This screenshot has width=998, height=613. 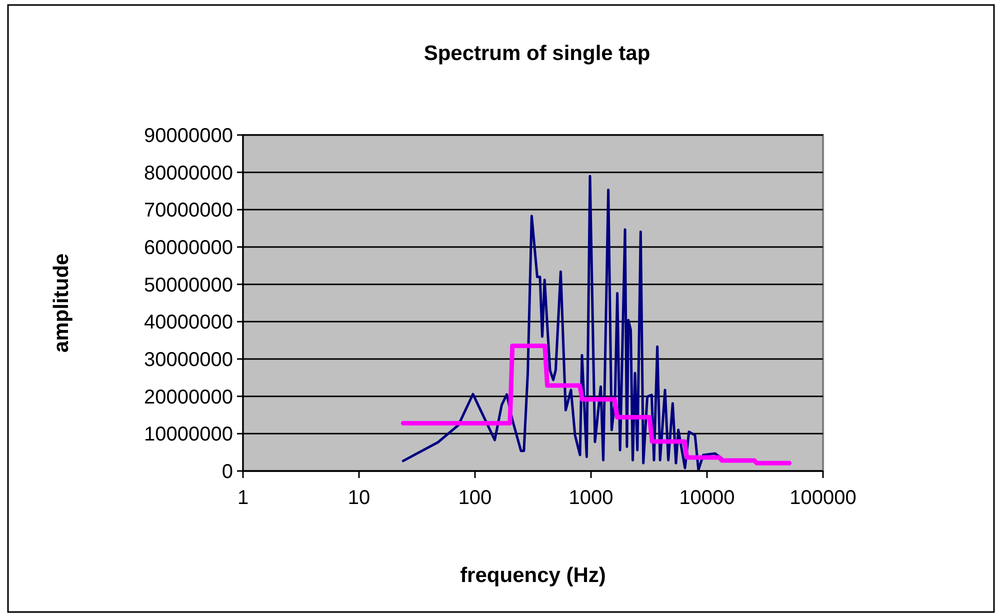 What do you see at coordinates (823, 498) in the screenshot?
I see `x-tick-label: 100000` at bounding box center [823, 498].